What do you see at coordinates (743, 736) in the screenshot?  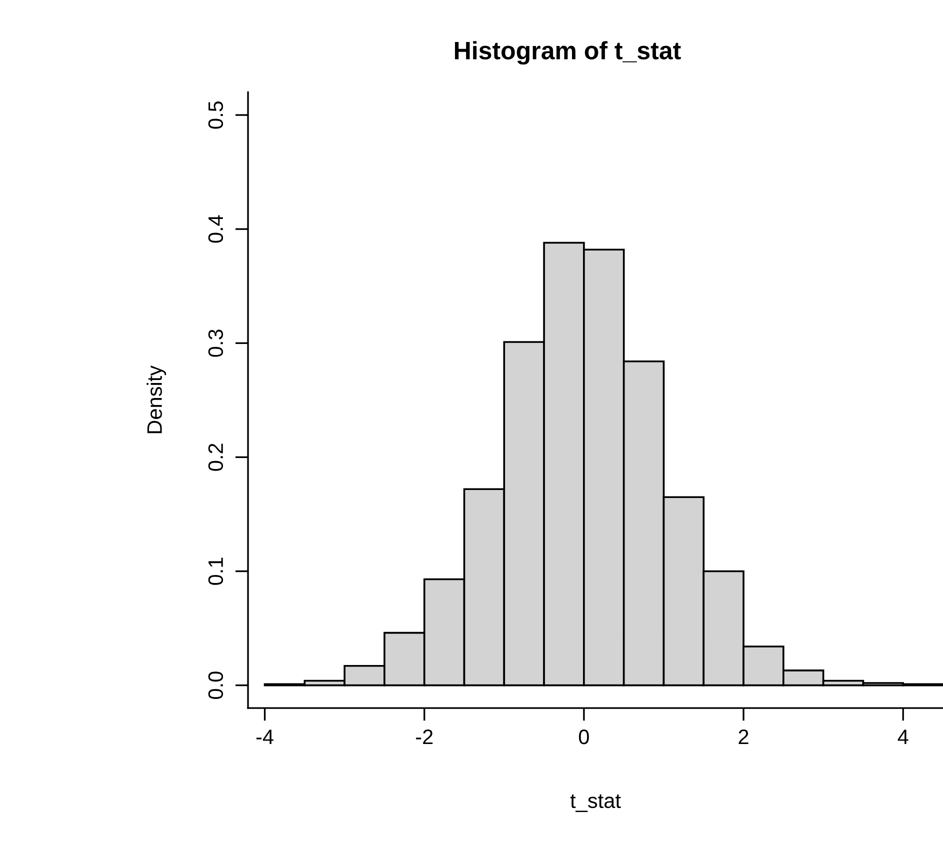 I see `x-tick-label: 2` at bounding box center [743, 736].